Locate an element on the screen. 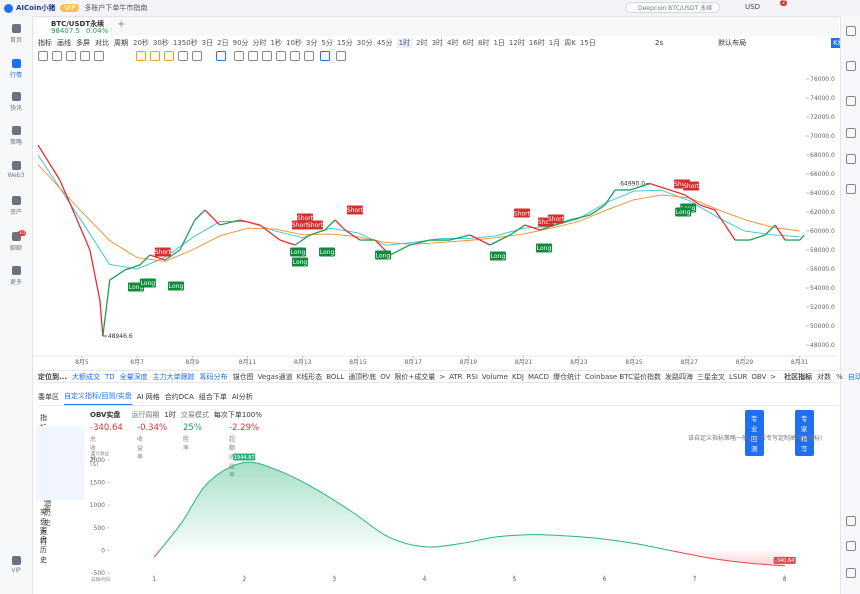 The width and height of the screenshot is (860, 594). indicator: 爆仓统计 is located at coordinates (566, 377).